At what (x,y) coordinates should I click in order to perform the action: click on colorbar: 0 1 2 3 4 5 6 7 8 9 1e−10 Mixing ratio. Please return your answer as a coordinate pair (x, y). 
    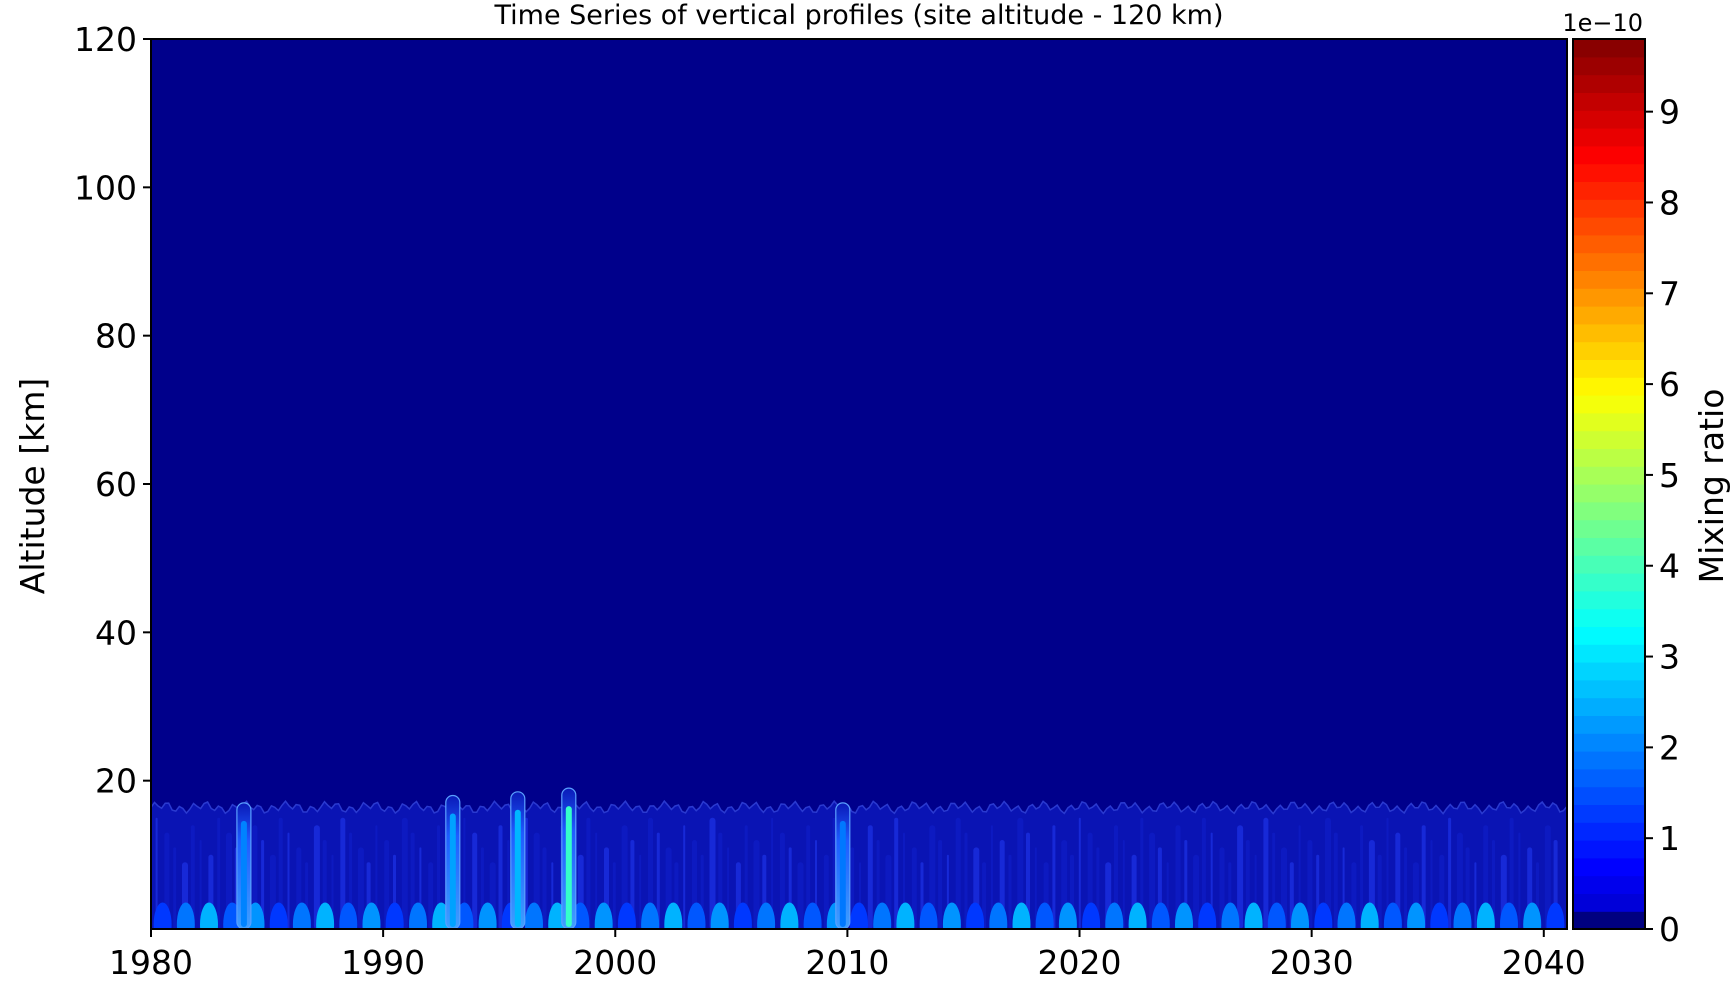
    Looking at the image, I should click on (1646, 479).